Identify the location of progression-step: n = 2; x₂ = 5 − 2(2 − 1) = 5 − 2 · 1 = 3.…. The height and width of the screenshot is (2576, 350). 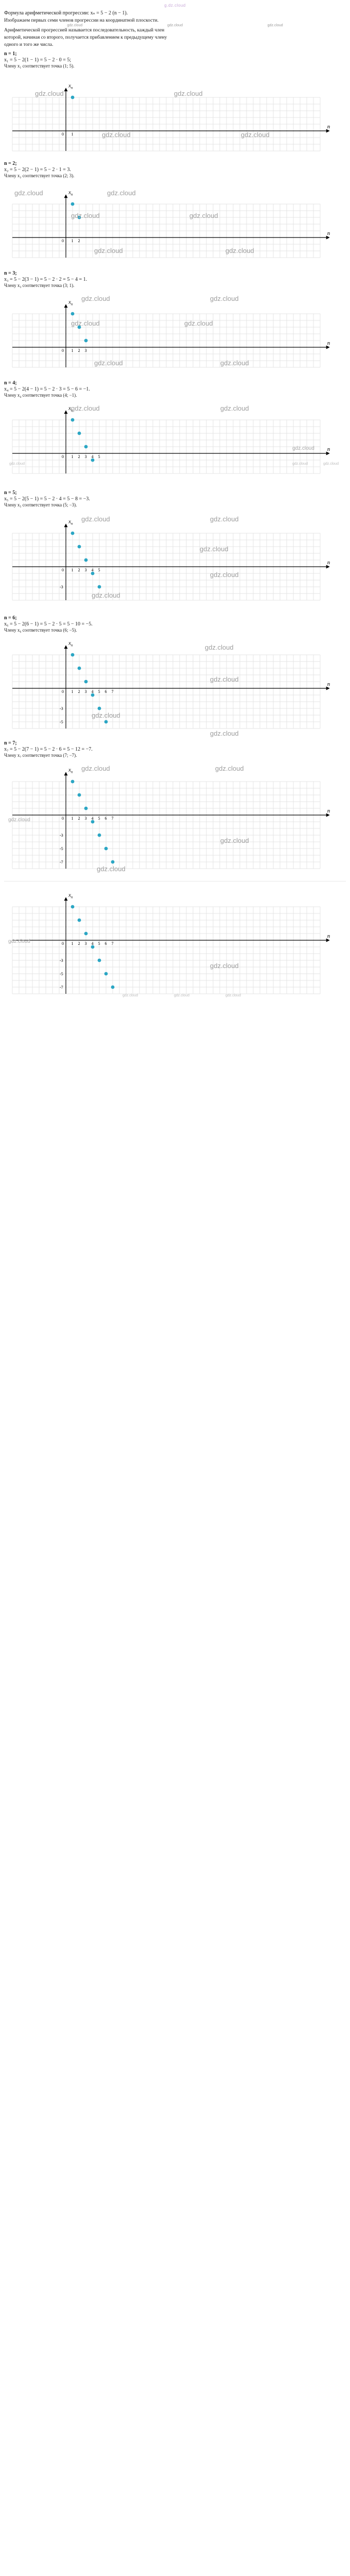
(175, 214).